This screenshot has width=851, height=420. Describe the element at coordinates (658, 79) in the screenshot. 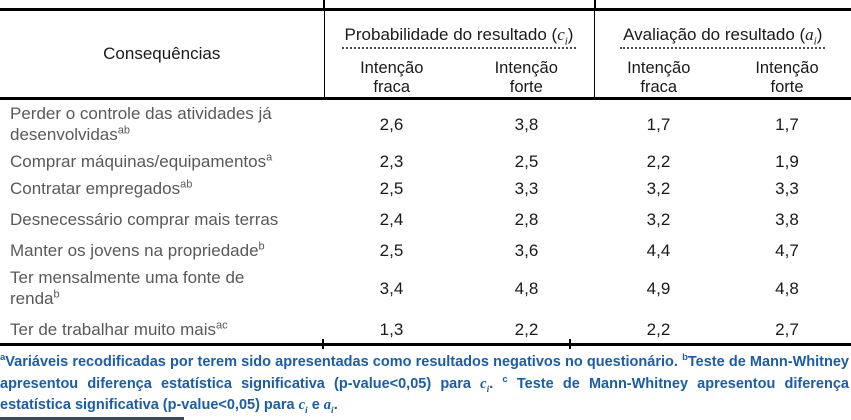

I see `subheader-intencao-fraca-aval: Intenção fraca` at that location.